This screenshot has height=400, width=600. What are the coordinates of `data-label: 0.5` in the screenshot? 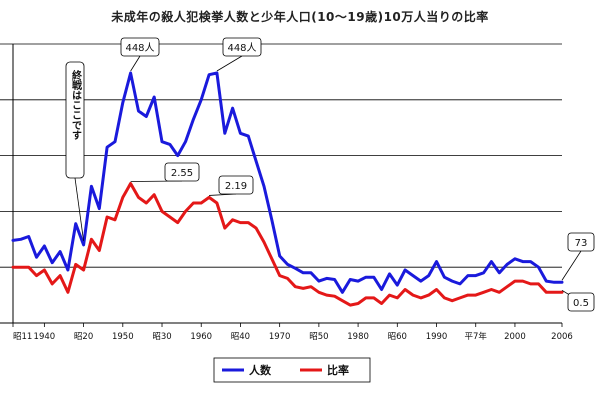 It's located at (581, 303).